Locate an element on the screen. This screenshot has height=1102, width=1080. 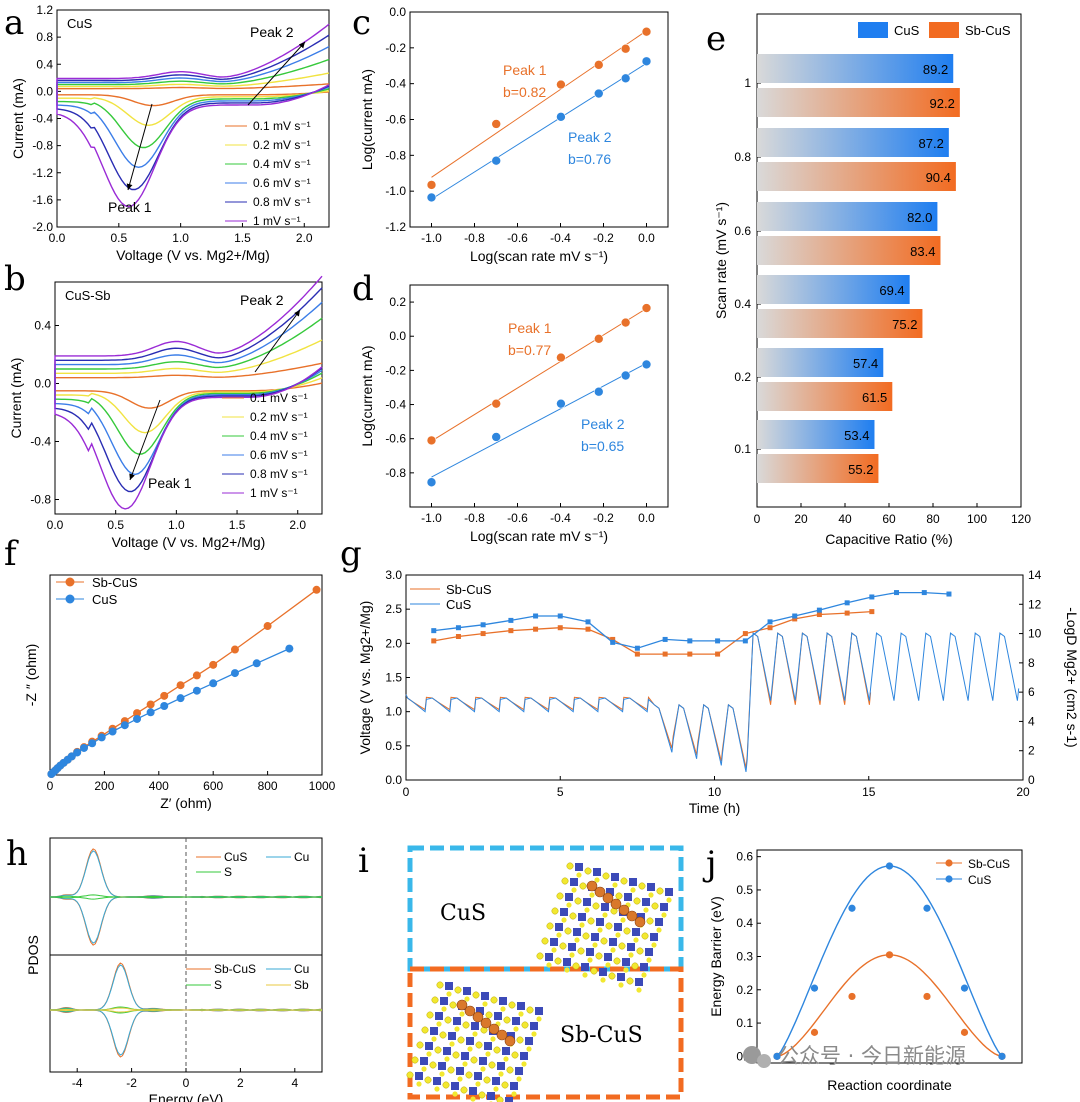
watermark-text: 公众号 · 今日新能源 is located at coordinates (872, 1056).